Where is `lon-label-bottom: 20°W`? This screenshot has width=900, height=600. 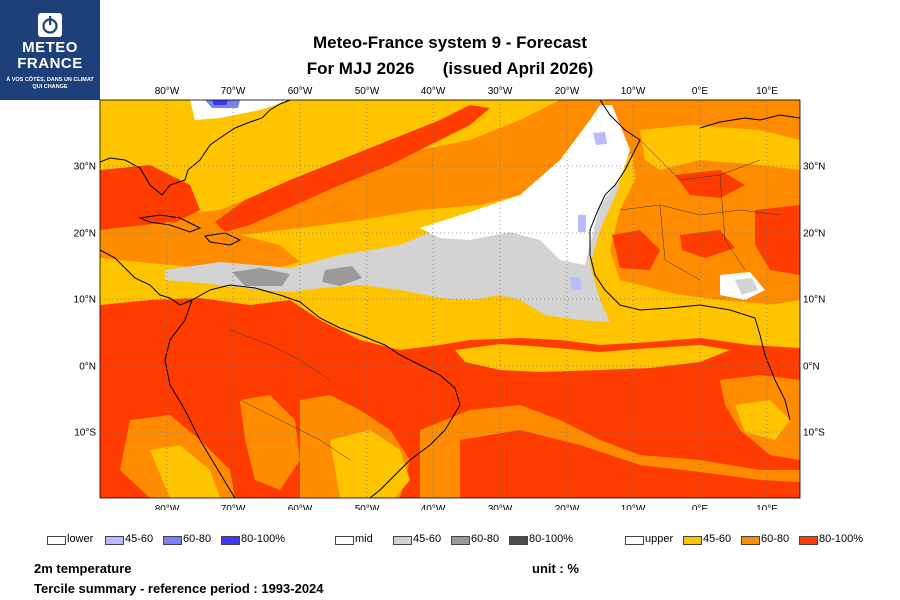 lon-label-bottom: 20°W is located at coordinates (567, 507).